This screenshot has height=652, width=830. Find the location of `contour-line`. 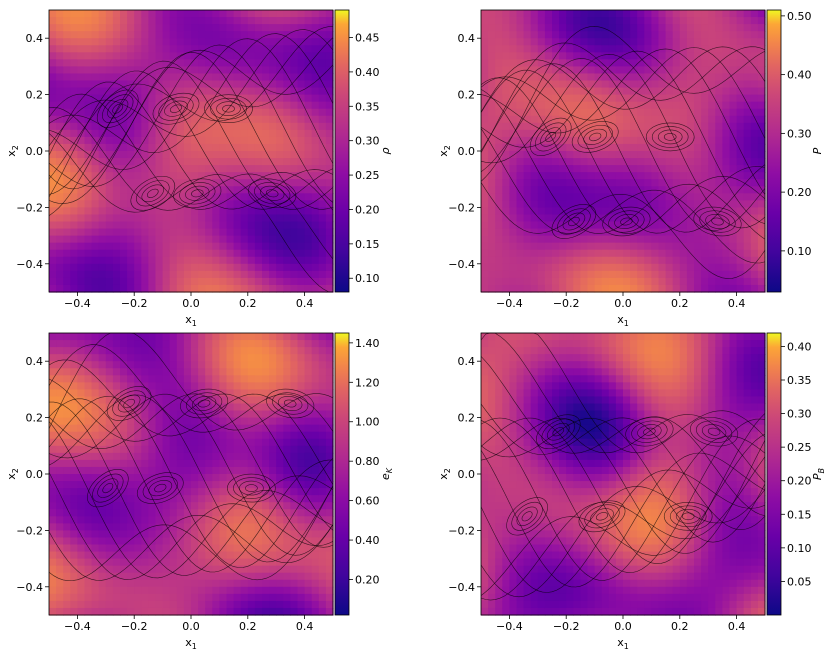

contour-line is located at coordinates (191, 104).